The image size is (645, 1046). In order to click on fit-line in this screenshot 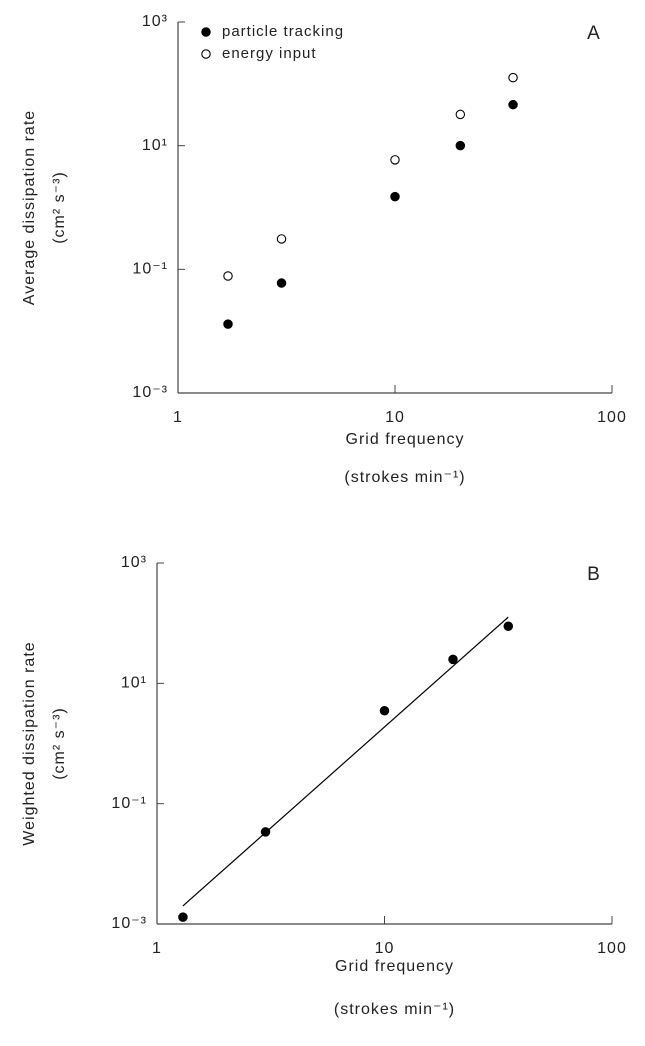, I will do `click(345, 761)`.